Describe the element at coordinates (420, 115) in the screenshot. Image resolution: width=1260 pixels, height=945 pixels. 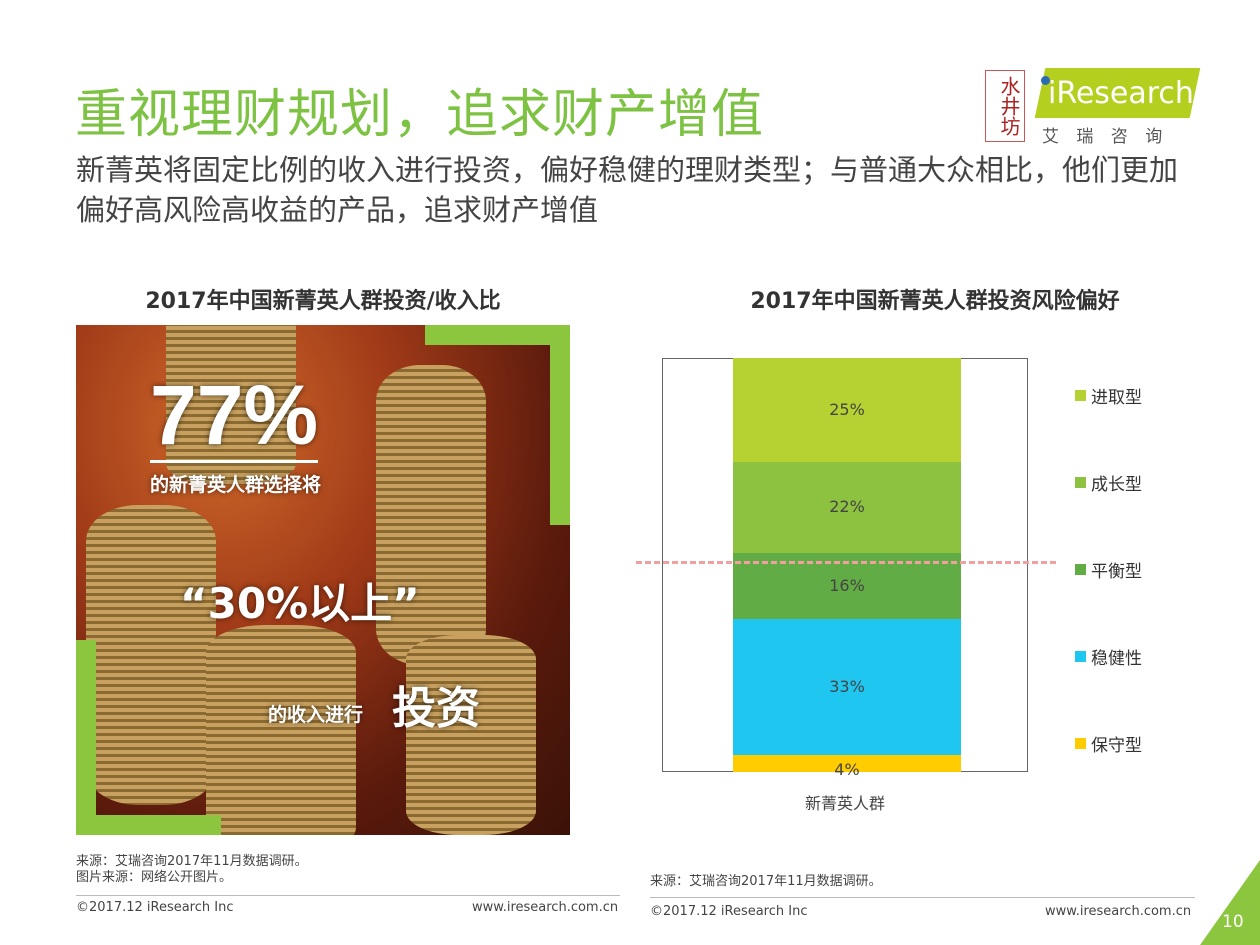
I see `page-title: 重视理财规划，追求财产增值` at that location.